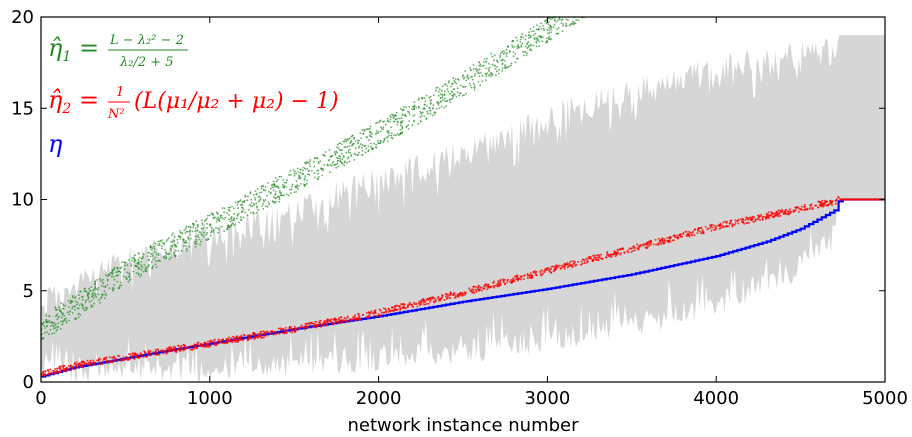 The height and width of the screenshot is (437, 912). What do you see at coordinates (55, 144) in the screenshot?
I see `legend-eta: η` at bounding box center [55, 144].